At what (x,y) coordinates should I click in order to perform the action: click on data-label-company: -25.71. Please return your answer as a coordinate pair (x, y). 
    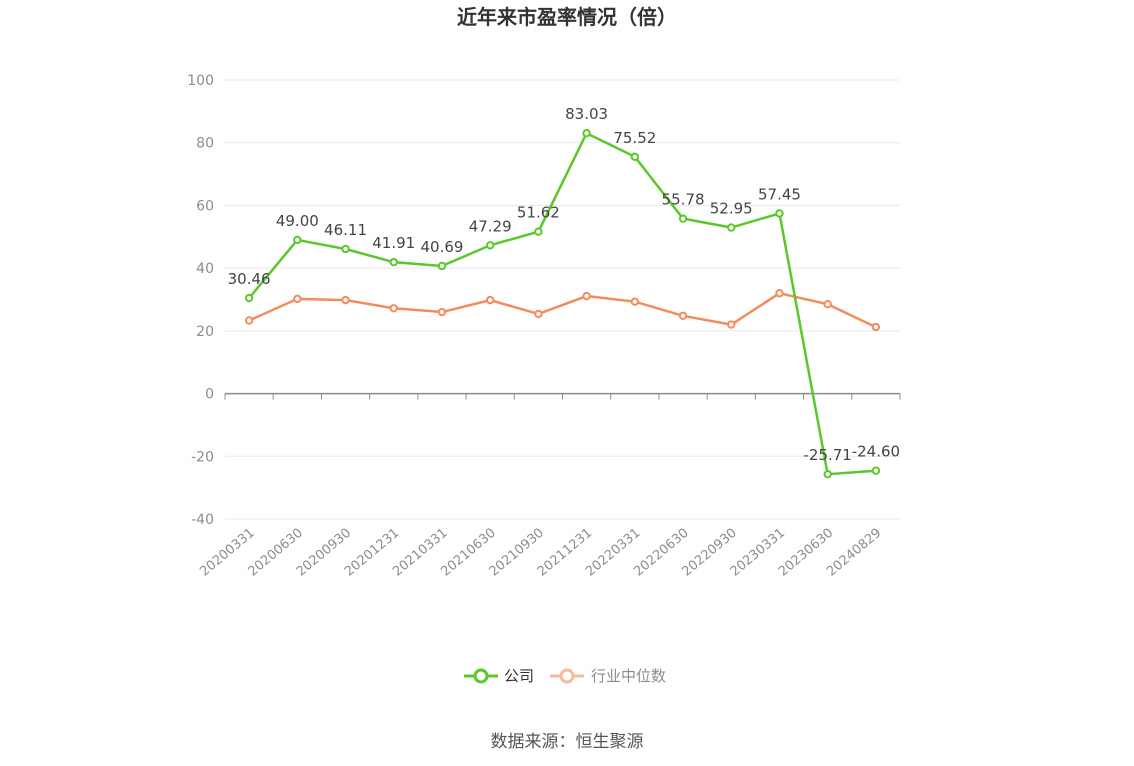
    Looking at the image, I should click on (827, 455).